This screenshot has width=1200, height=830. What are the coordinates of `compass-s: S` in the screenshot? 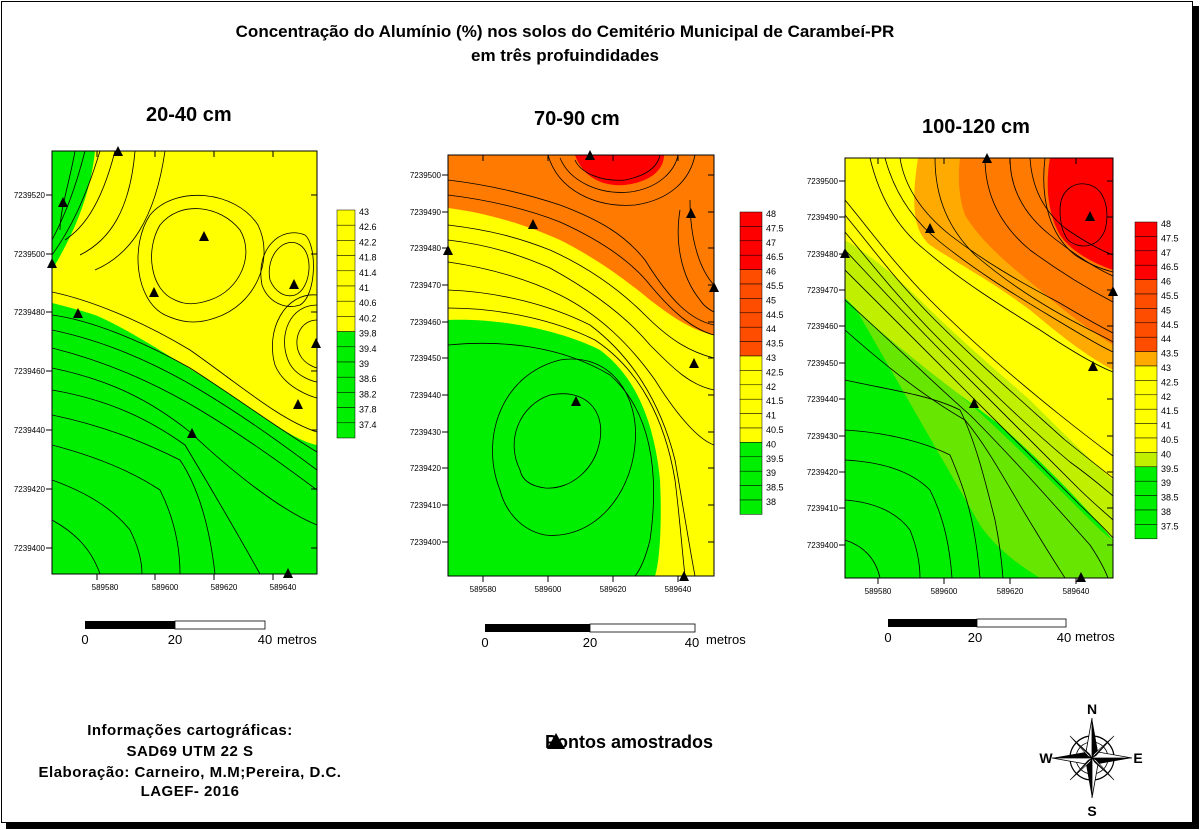 It's located at (1091, 811).